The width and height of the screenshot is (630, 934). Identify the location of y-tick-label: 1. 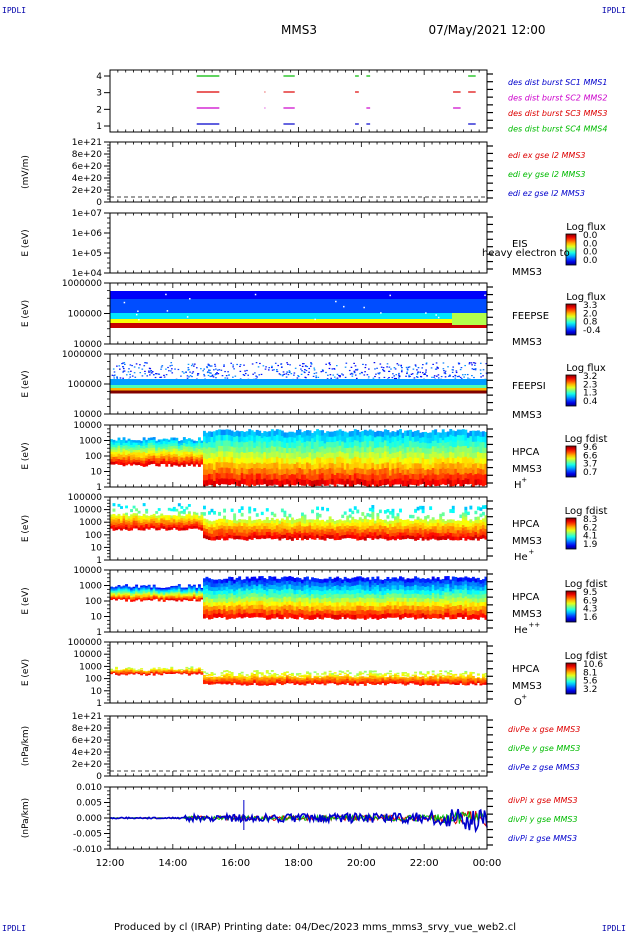
(99, 127).